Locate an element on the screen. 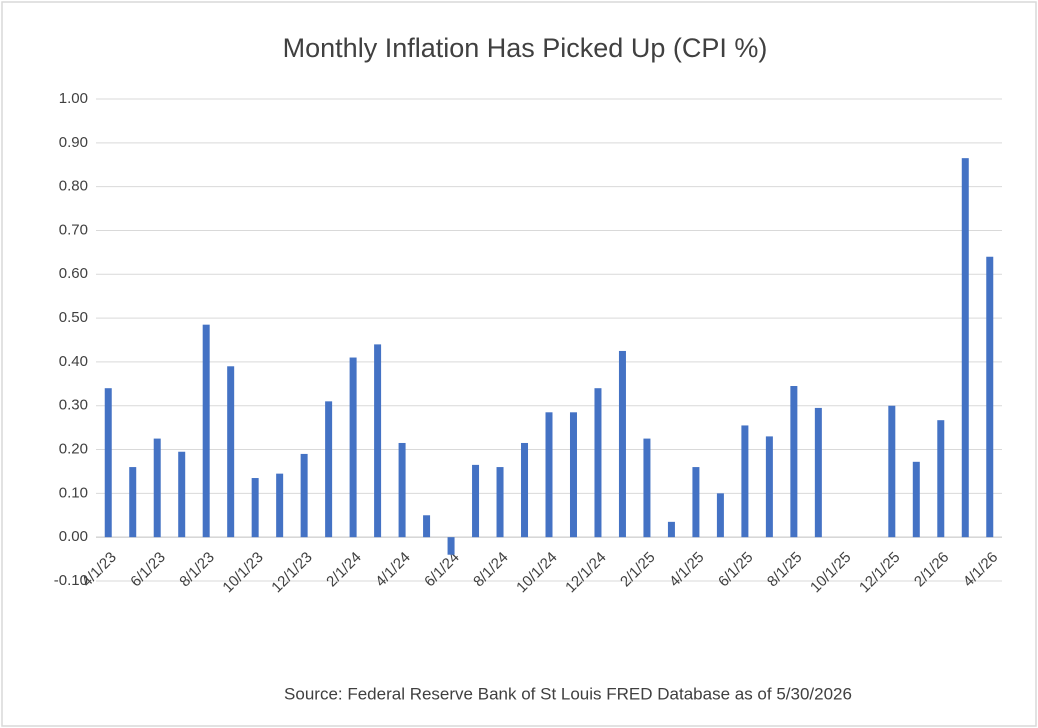 The width and height of the screenshot is (1038, 728). y-tick-label: 0.90 is located at coordinates (73, 142).